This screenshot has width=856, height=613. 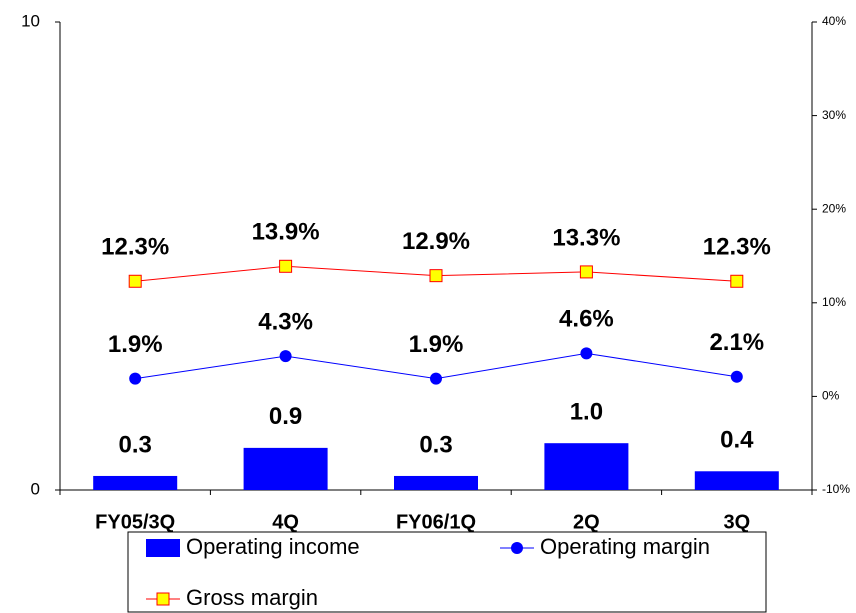 I want to click on y2-tick-label: 0%, so click(x=831, y=396).